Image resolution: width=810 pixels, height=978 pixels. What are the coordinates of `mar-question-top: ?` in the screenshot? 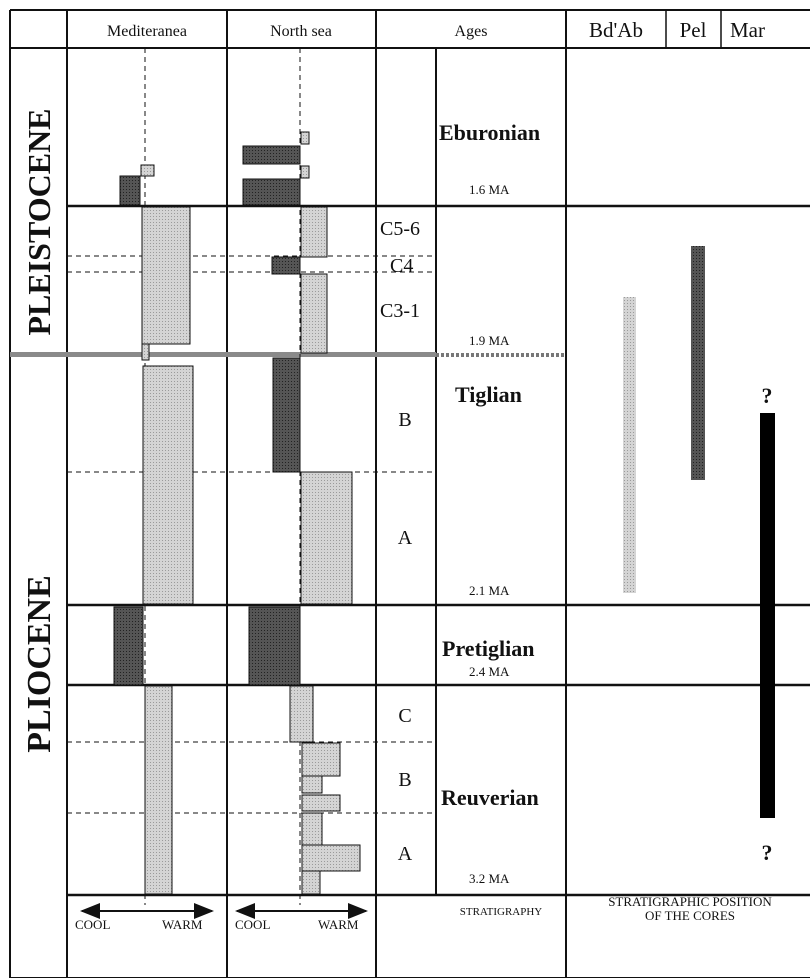 It's located at (767, 395).